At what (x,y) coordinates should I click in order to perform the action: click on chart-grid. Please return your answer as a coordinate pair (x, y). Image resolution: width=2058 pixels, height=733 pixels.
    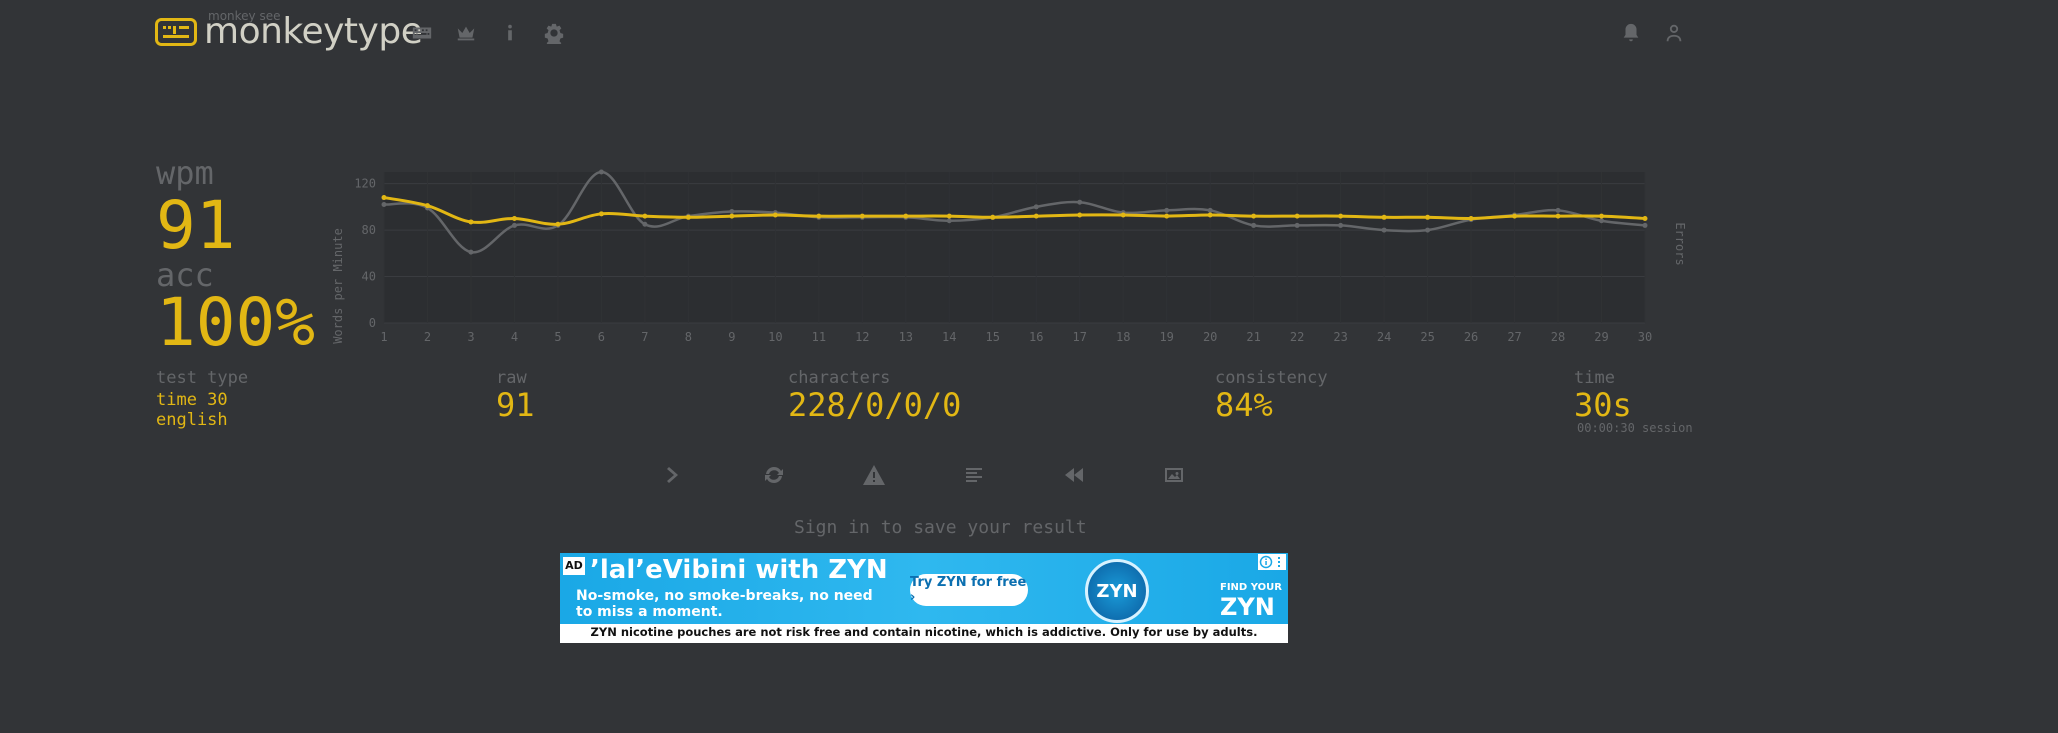
    Looking at the image, I should click on (1014, 248).